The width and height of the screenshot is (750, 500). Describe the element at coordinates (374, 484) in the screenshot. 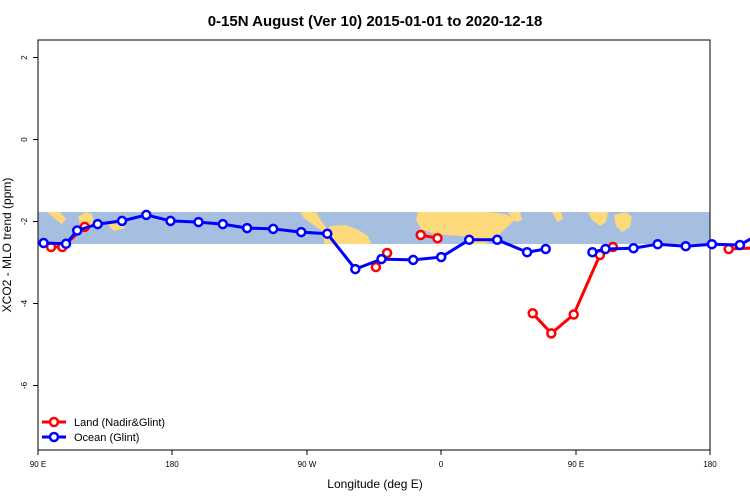

I see `x-axis-label: Longitude (deg E)` at that location.